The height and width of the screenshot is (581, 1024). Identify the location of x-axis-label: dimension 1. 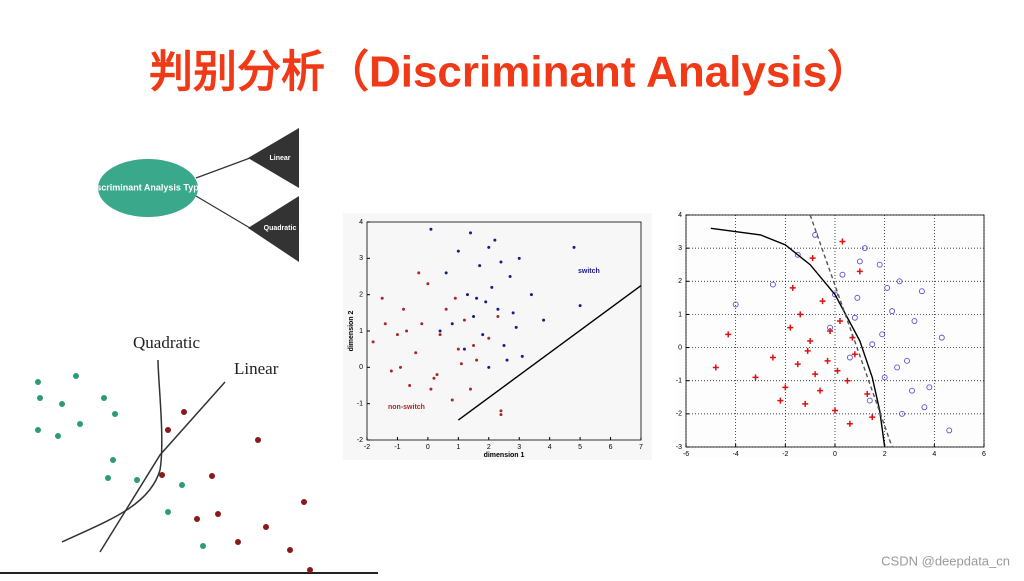
(504, 455).